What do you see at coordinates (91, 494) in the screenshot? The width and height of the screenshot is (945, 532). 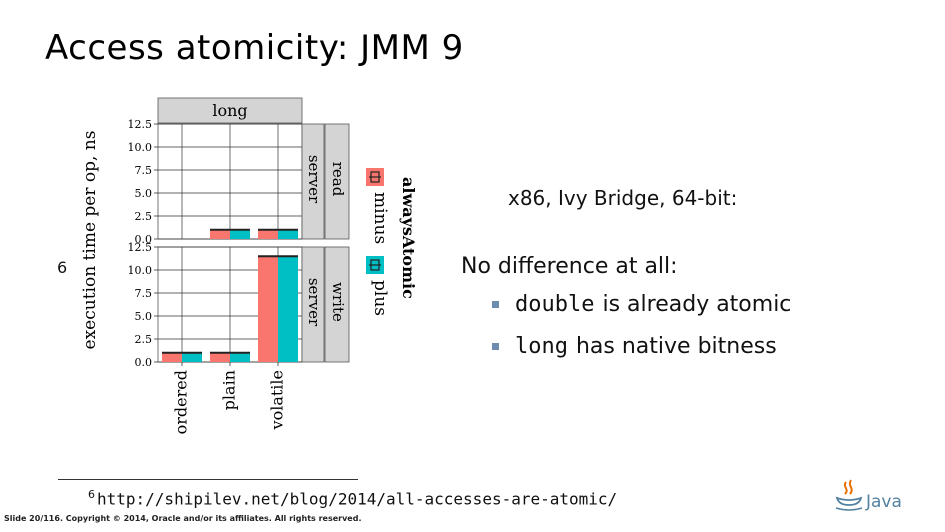 I see `footnote-number: 6` at bounding box center [91, 494].